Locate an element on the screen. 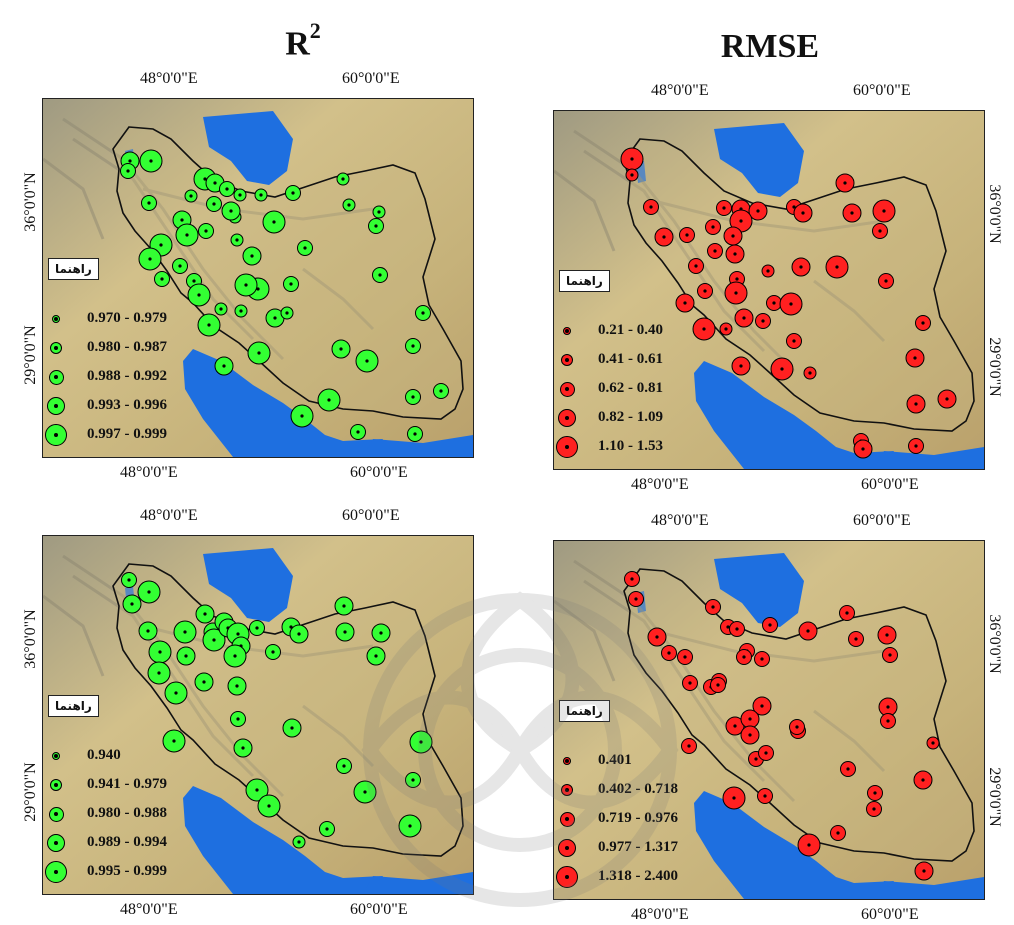 The width and height of the screenshot is (1014, 925). legend-label: 0.988 - 0.992 is located at coordinates (127, 376).